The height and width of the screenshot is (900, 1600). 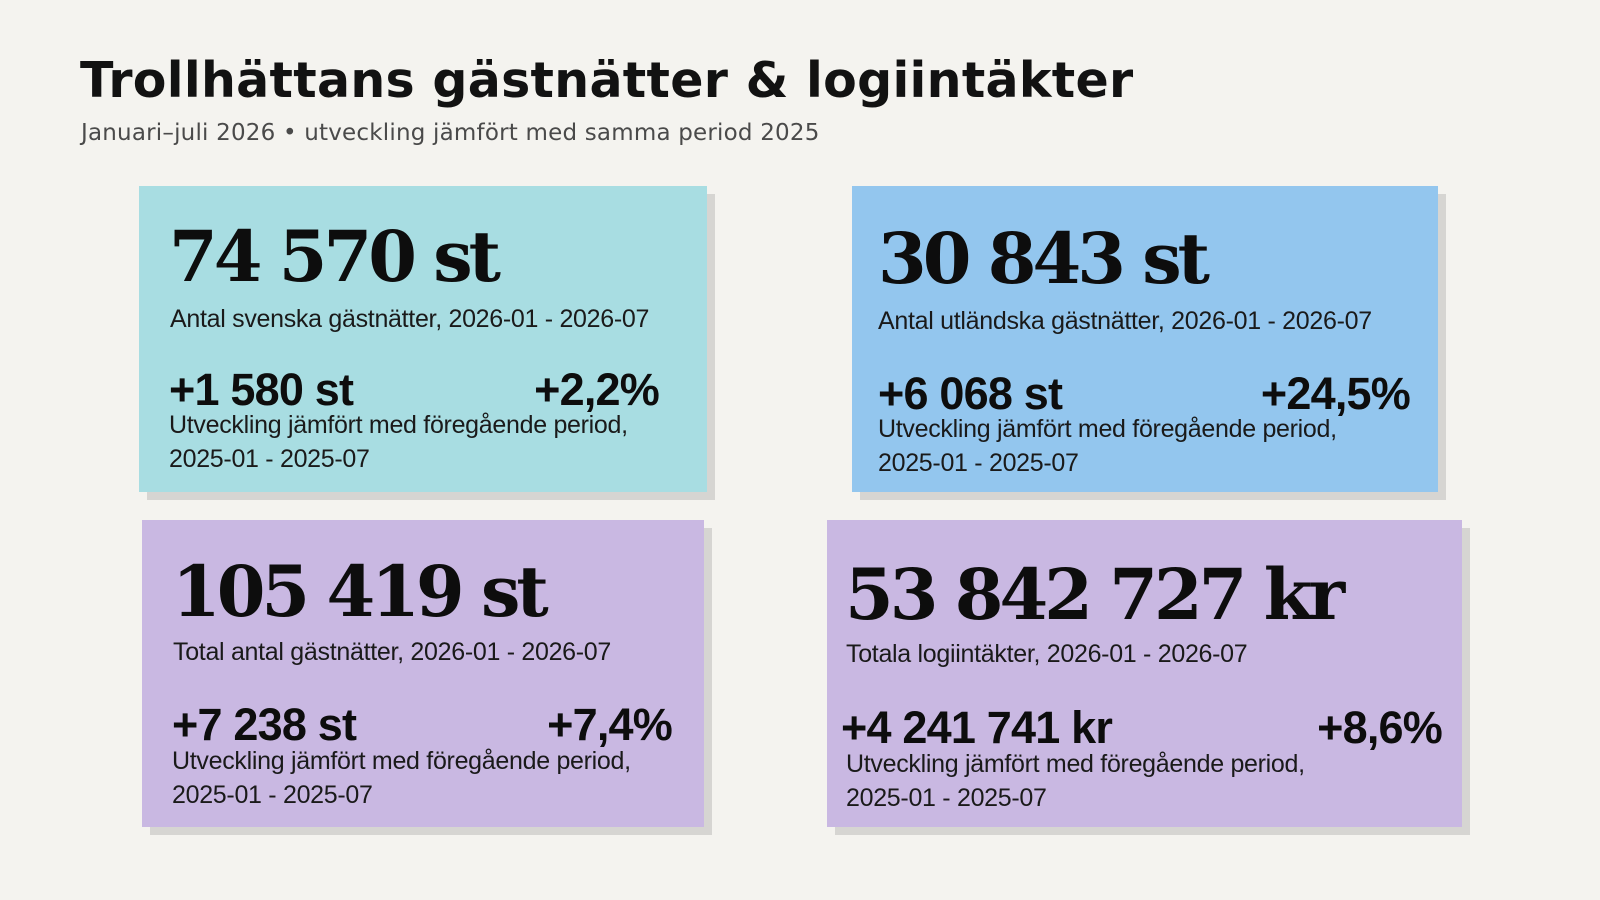 I want to click on card-change-percent: +2,2%, so click(x=597, y=389).